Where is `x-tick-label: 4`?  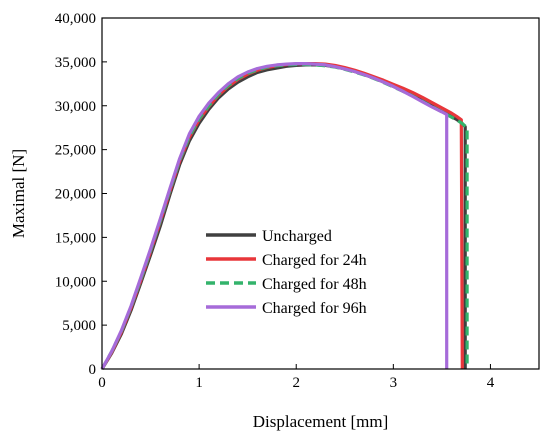
x-tick-label: 4 is located at coordinates (491, 383).